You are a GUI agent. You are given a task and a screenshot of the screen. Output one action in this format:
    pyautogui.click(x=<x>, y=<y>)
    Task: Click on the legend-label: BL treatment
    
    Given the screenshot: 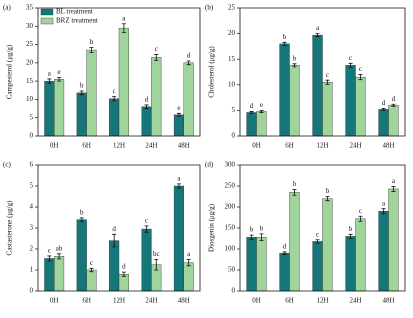 What is the action you would take?
    pyautogui.click(x=74, y=12)
    